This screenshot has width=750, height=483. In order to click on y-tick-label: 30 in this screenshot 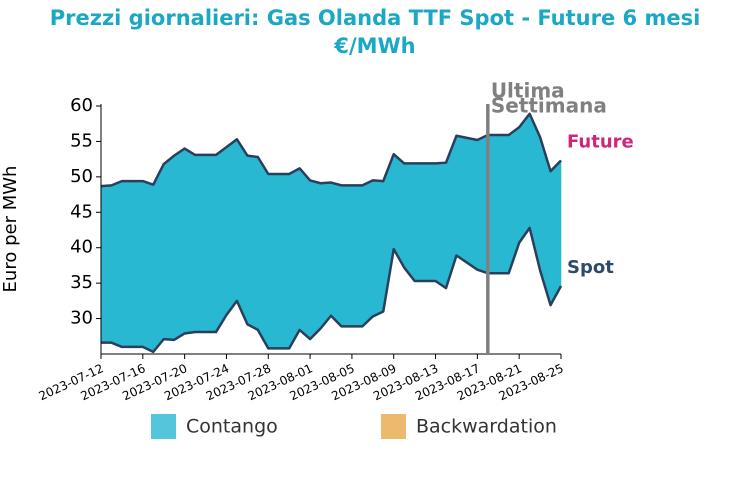, I will do `click(81, 318)`.